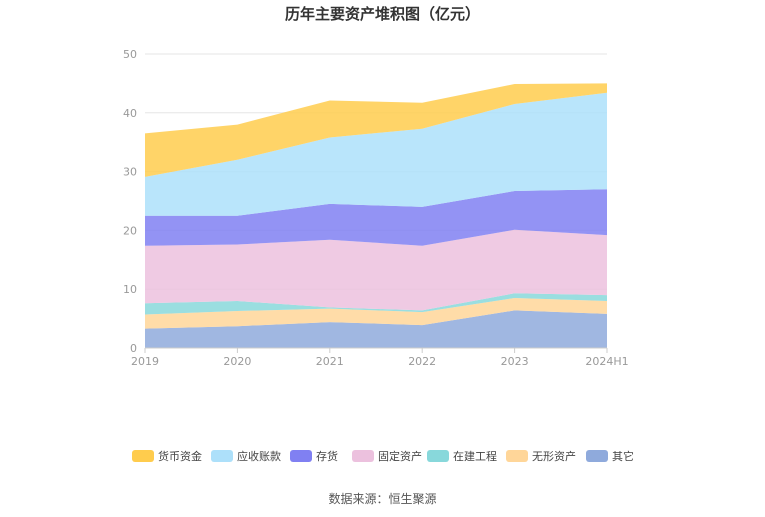  What do you see at coordinates (327, 456) in the screenshot?
I see `legend-label: 存货` at bounding box center [327, 456].